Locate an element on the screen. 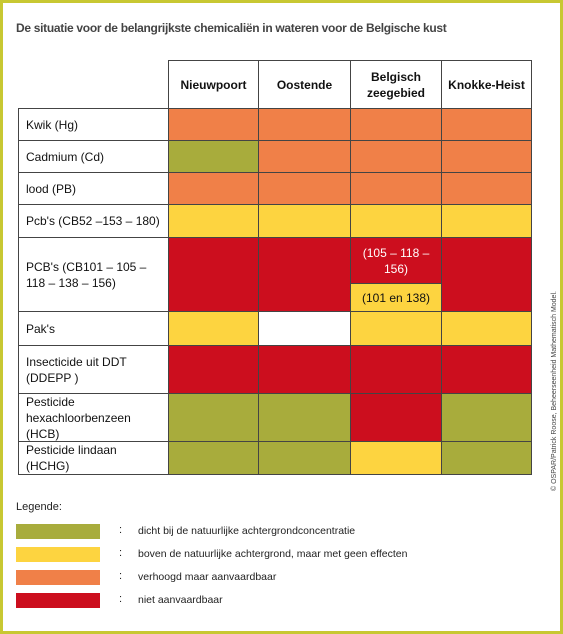 The height and width of the screenshot is (634, 563). row-label: Cadmium (Cd) is located at coordinates (93, 156).